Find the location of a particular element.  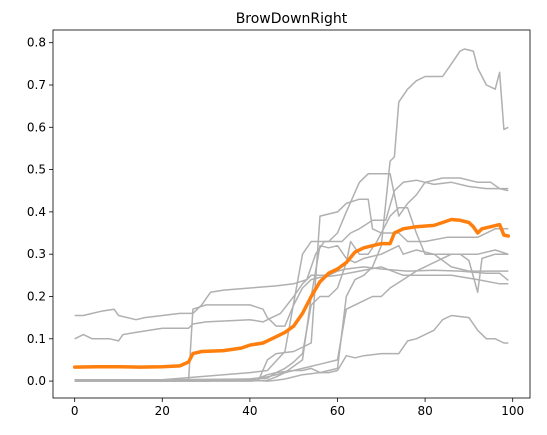

chart-title: BrowDownRight is located at coordinates (292, 19).